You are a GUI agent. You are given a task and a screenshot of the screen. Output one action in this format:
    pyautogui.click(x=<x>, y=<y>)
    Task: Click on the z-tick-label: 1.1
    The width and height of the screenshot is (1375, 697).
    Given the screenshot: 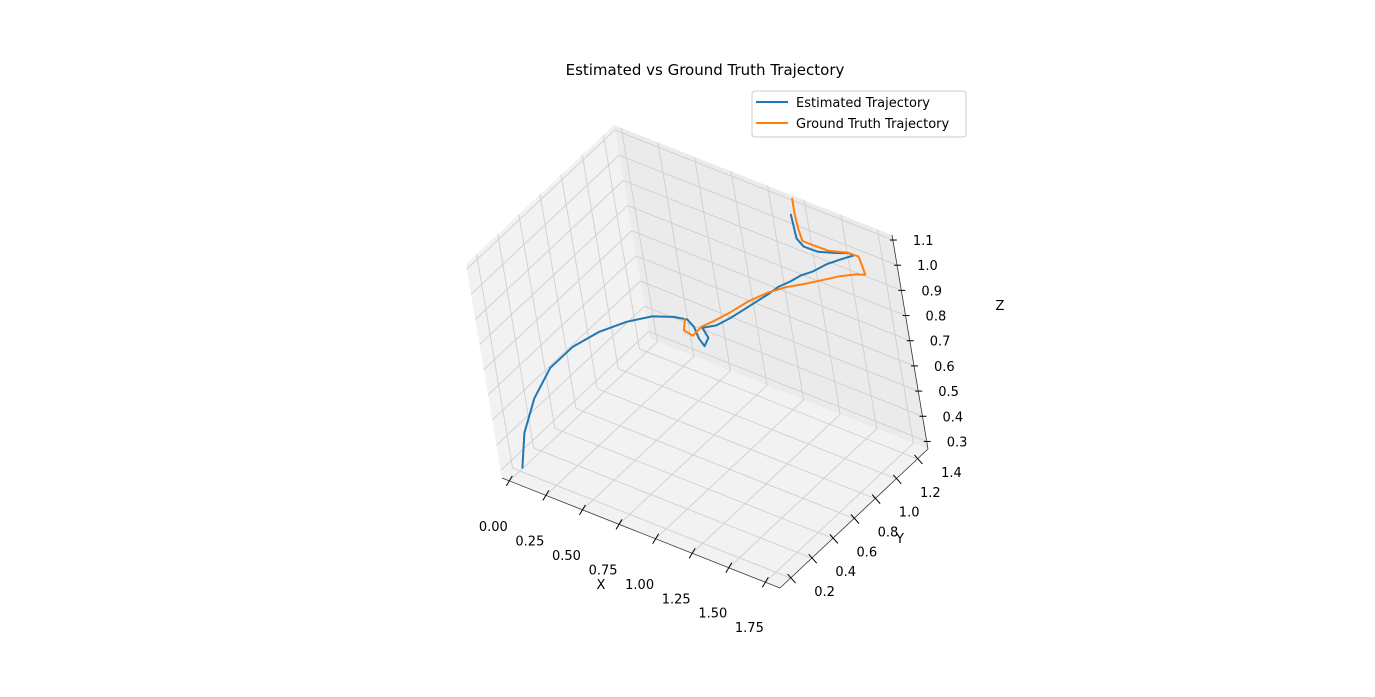 What is the action you would take?
    pyautogui.click(x=923, y=241)
    